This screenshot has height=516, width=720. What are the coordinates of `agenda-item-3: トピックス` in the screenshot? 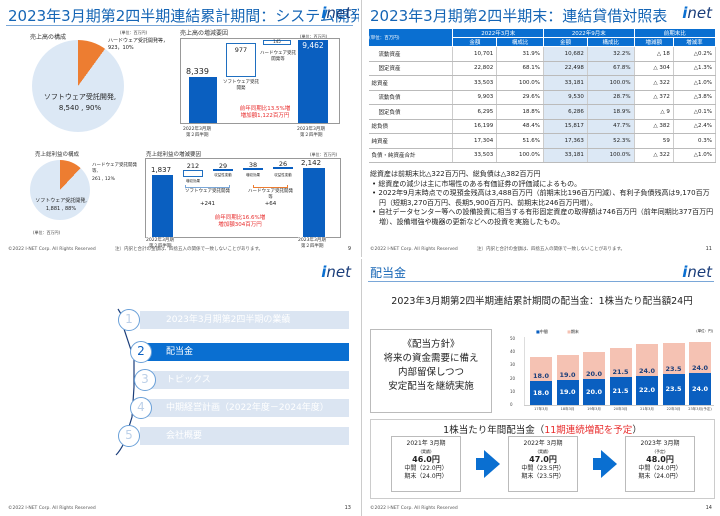 It's located at (244, 380).